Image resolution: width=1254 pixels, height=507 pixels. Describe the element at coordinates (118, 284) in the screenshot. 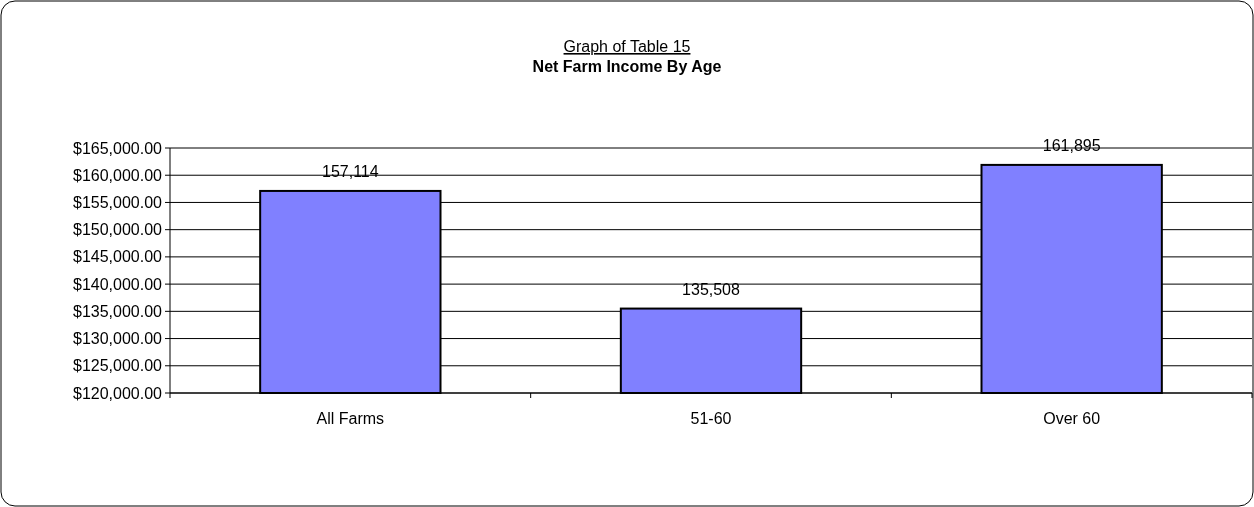

I see `y-tick-label: $140,000.00` at that location.